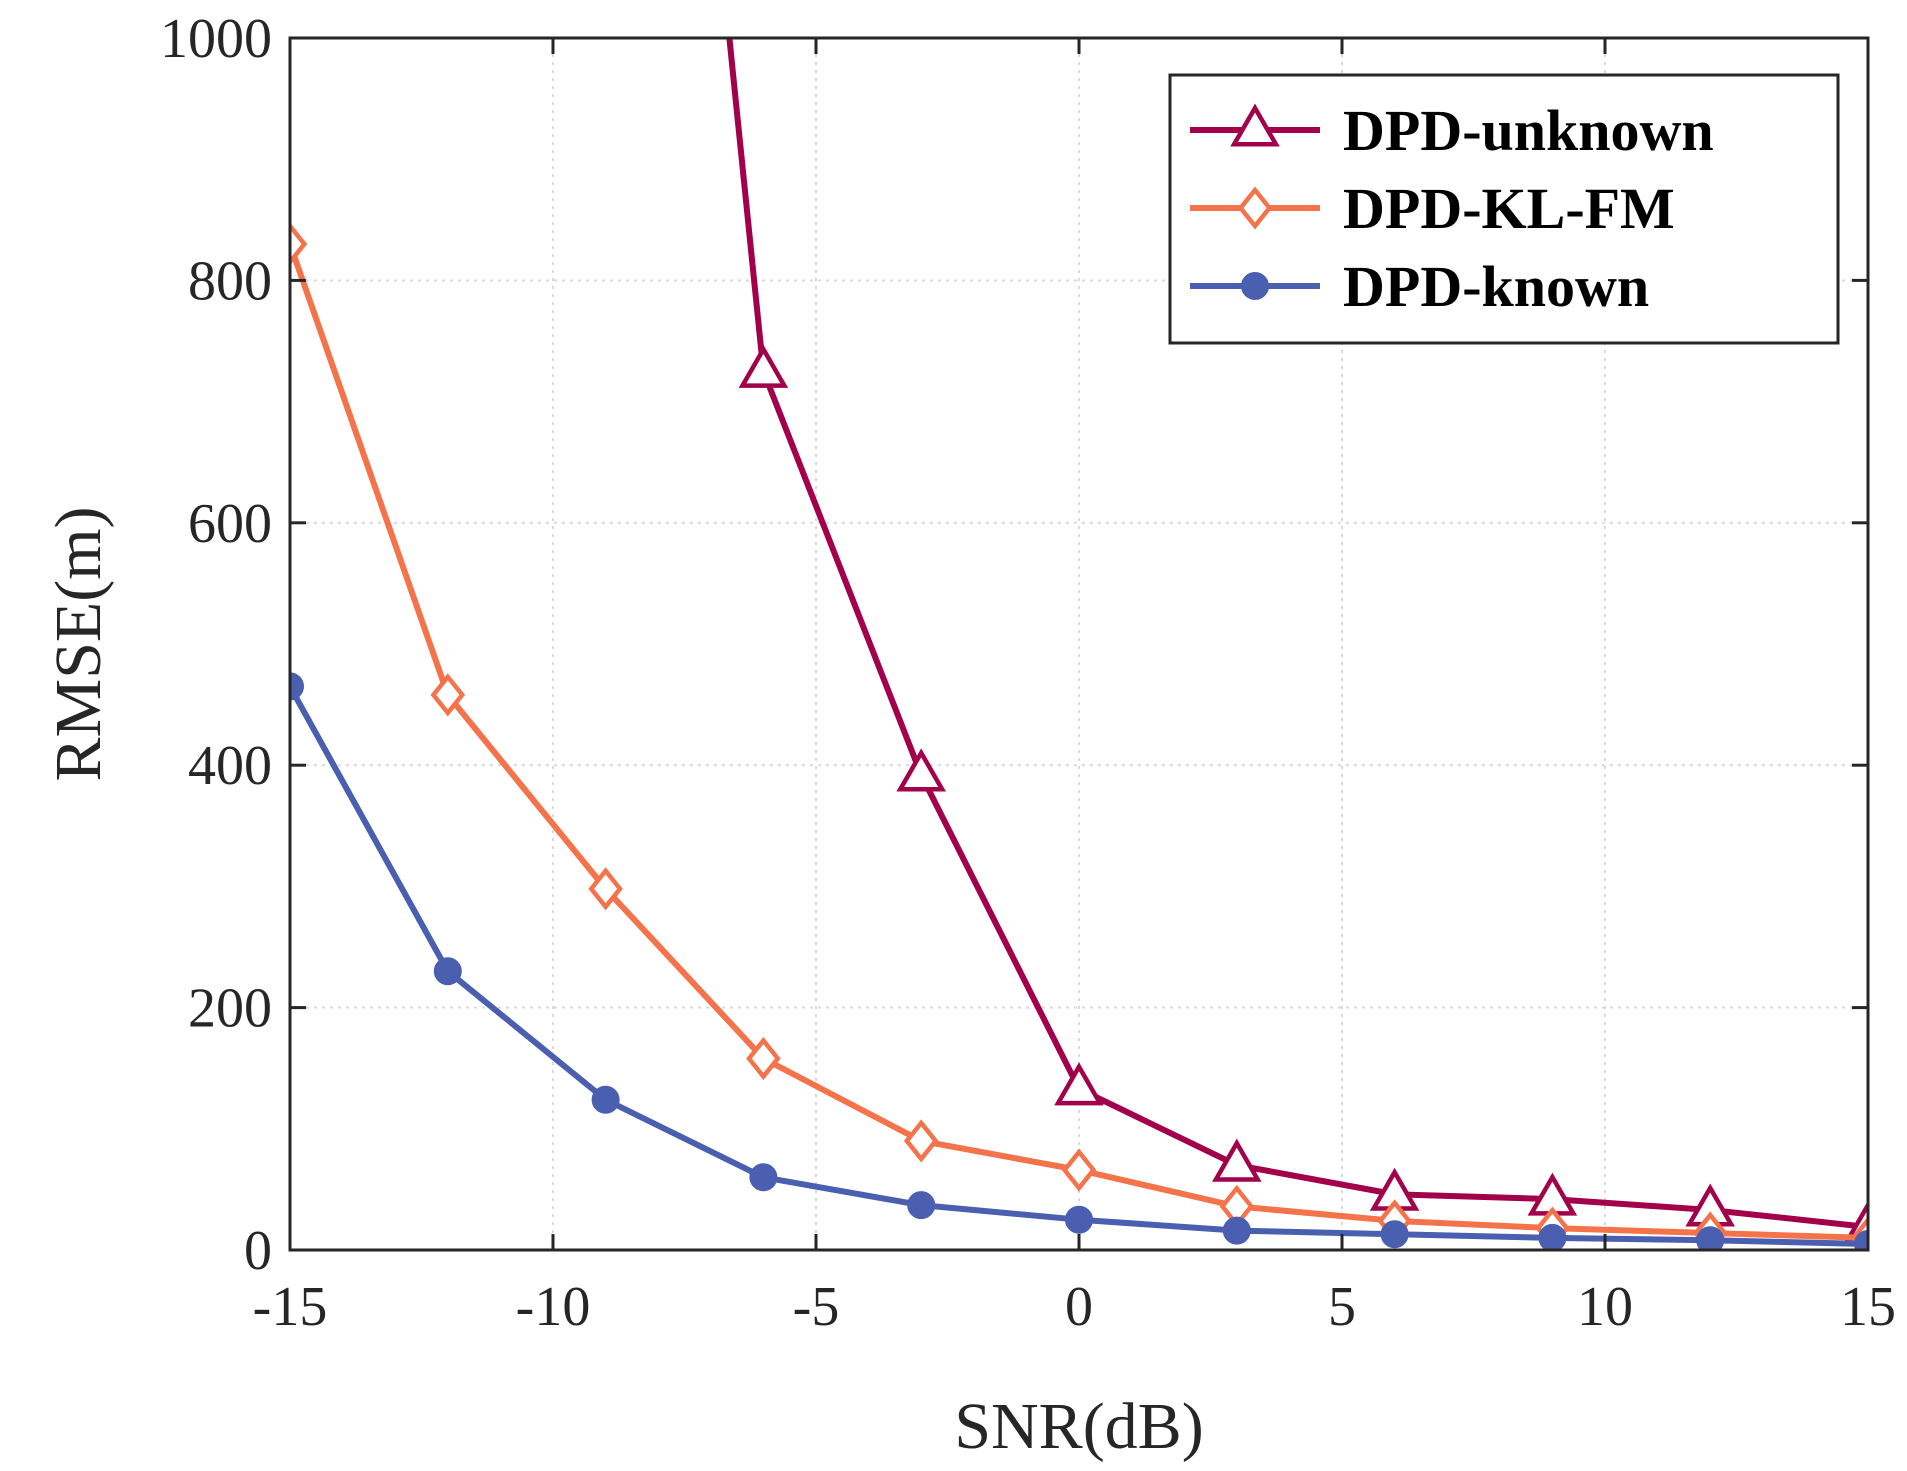 The image size is (1907, 1471). What do you see at coordinates (230, 281) in the screenshot?
I see `y-tick-label: 800` at bounding box center [230, 281].